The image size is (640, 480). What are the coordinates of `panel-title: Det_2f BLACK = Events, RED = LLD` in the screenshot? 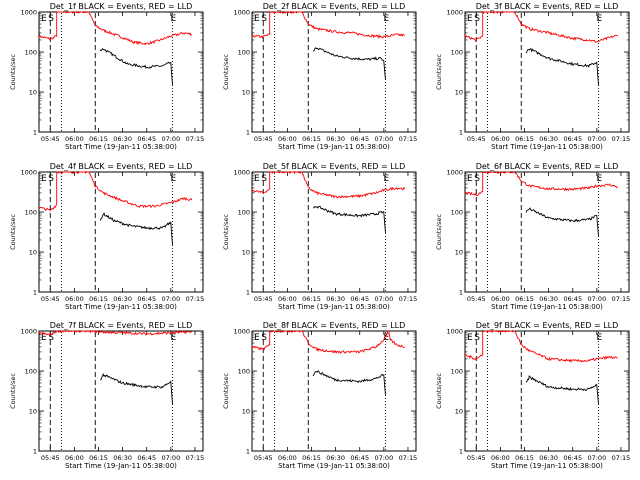 It's located at (334, 6).